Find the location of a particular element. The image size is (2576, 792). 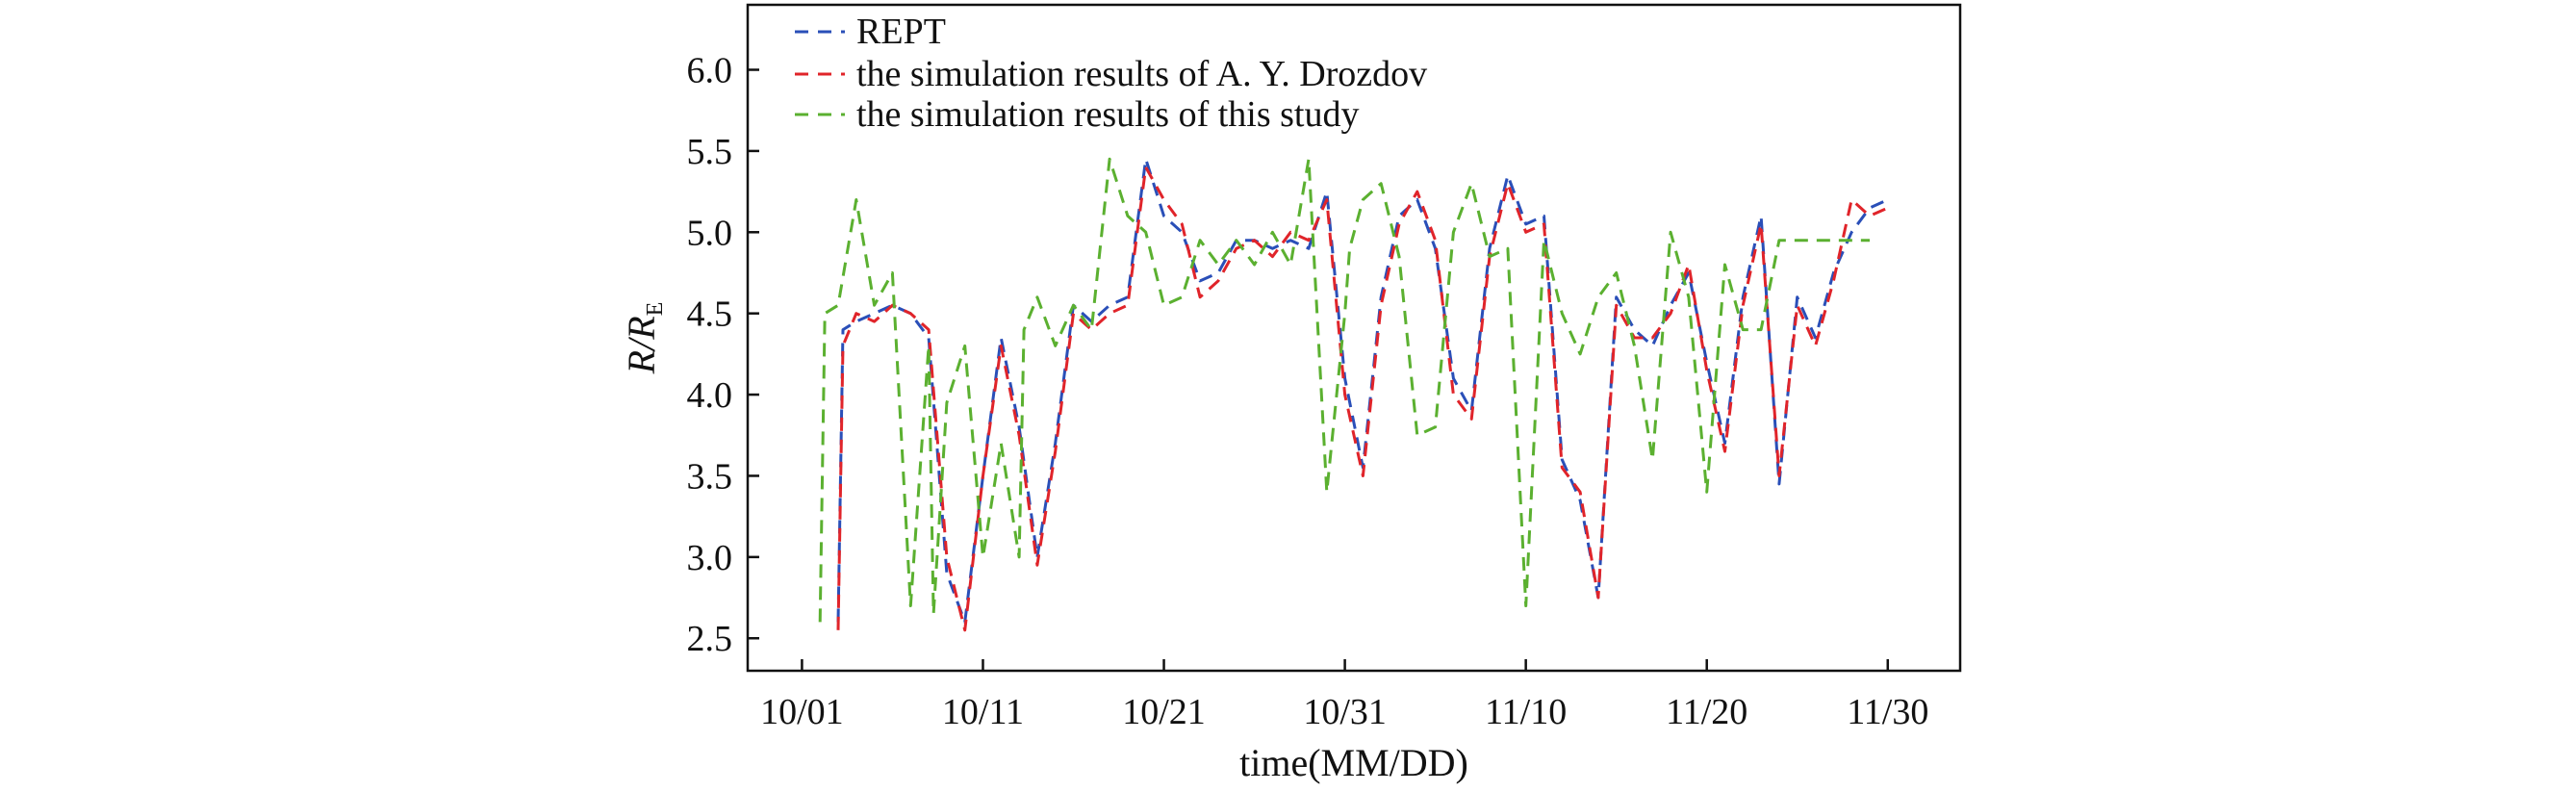

y-tick-label-3: 4.0 is located at coordinates (710, 395).